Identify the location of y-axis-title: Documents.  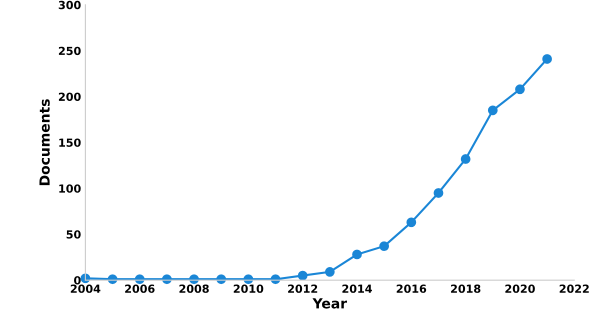
(44, 142).